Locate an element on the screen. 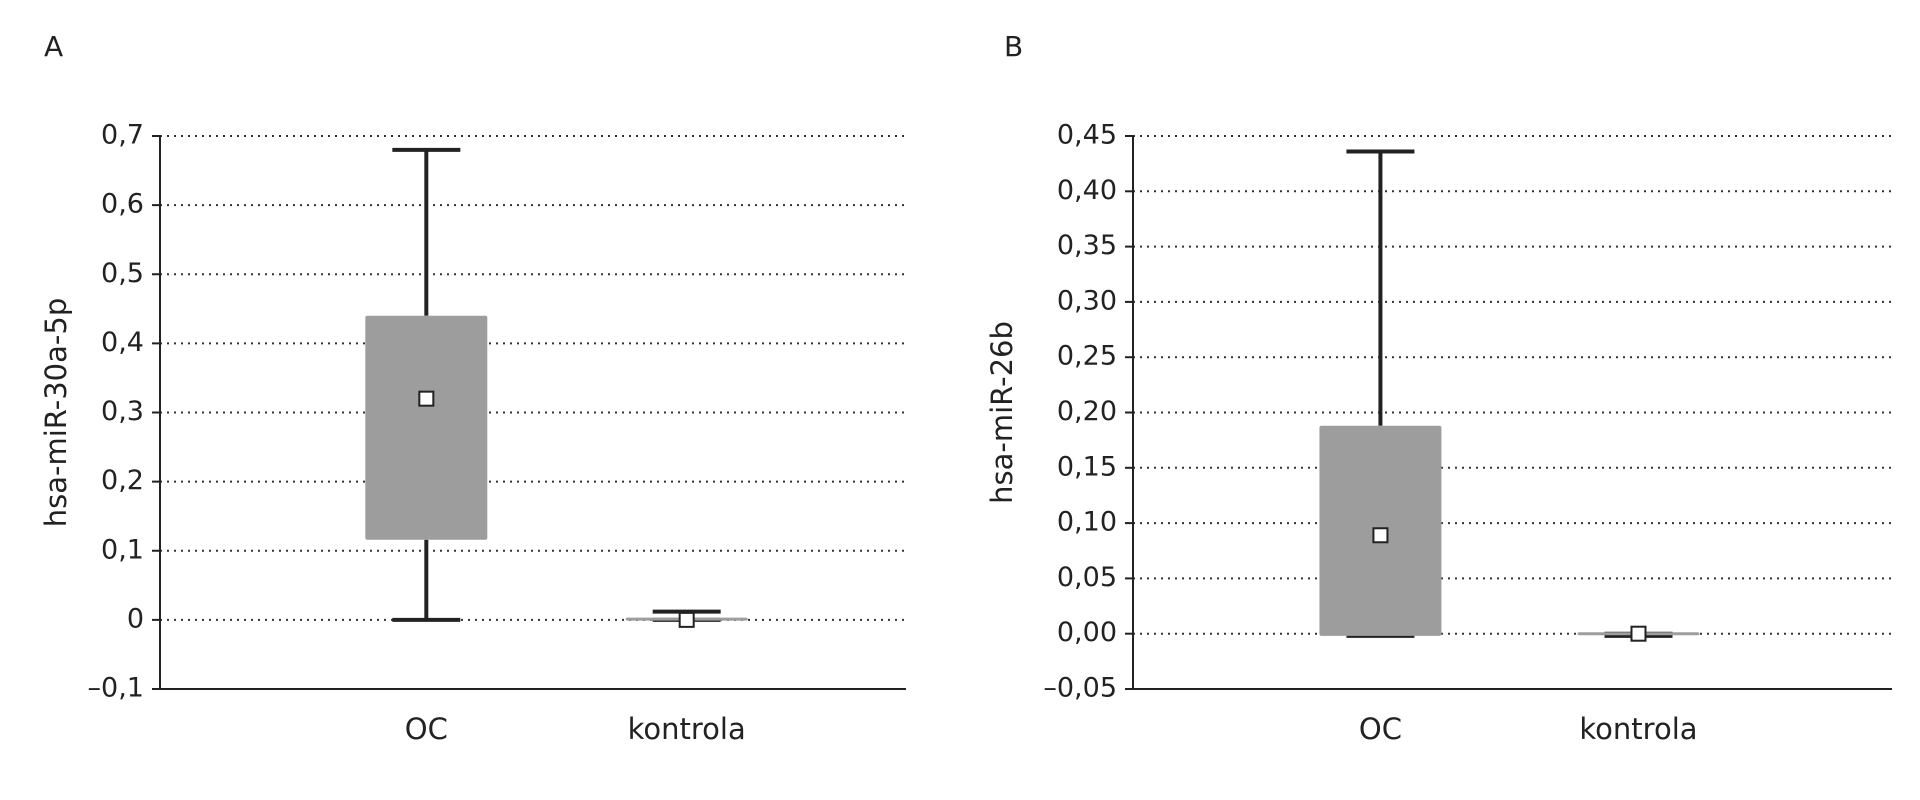 This screenshot has width=1920, height=800. y-tick-label: 0 is located at coordinates (135, 618).